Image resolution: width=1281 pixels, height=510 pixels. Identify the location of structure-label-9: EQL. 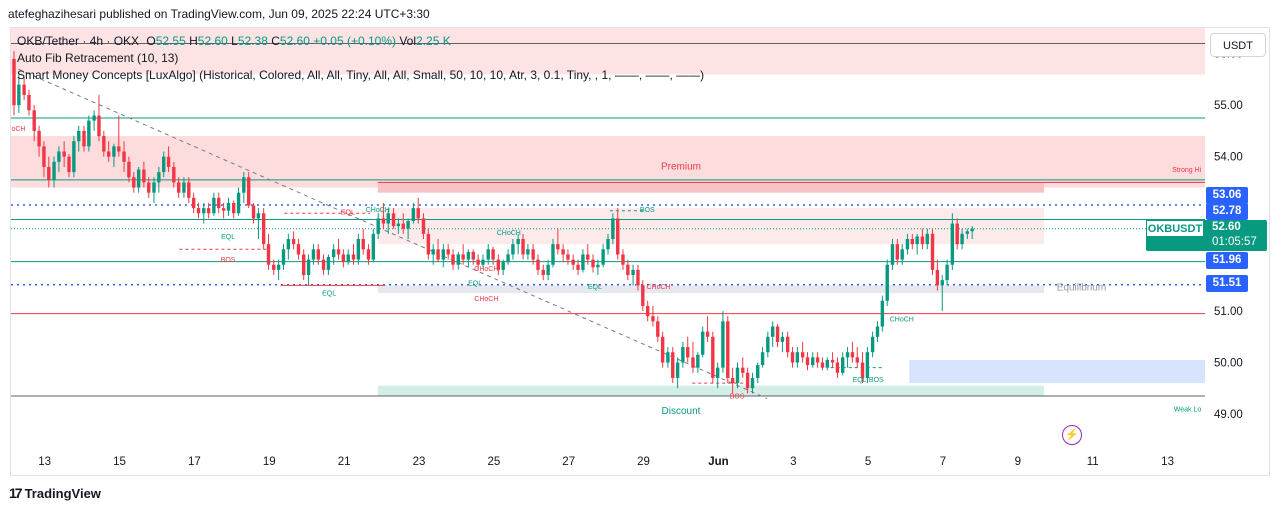
(595, 287).